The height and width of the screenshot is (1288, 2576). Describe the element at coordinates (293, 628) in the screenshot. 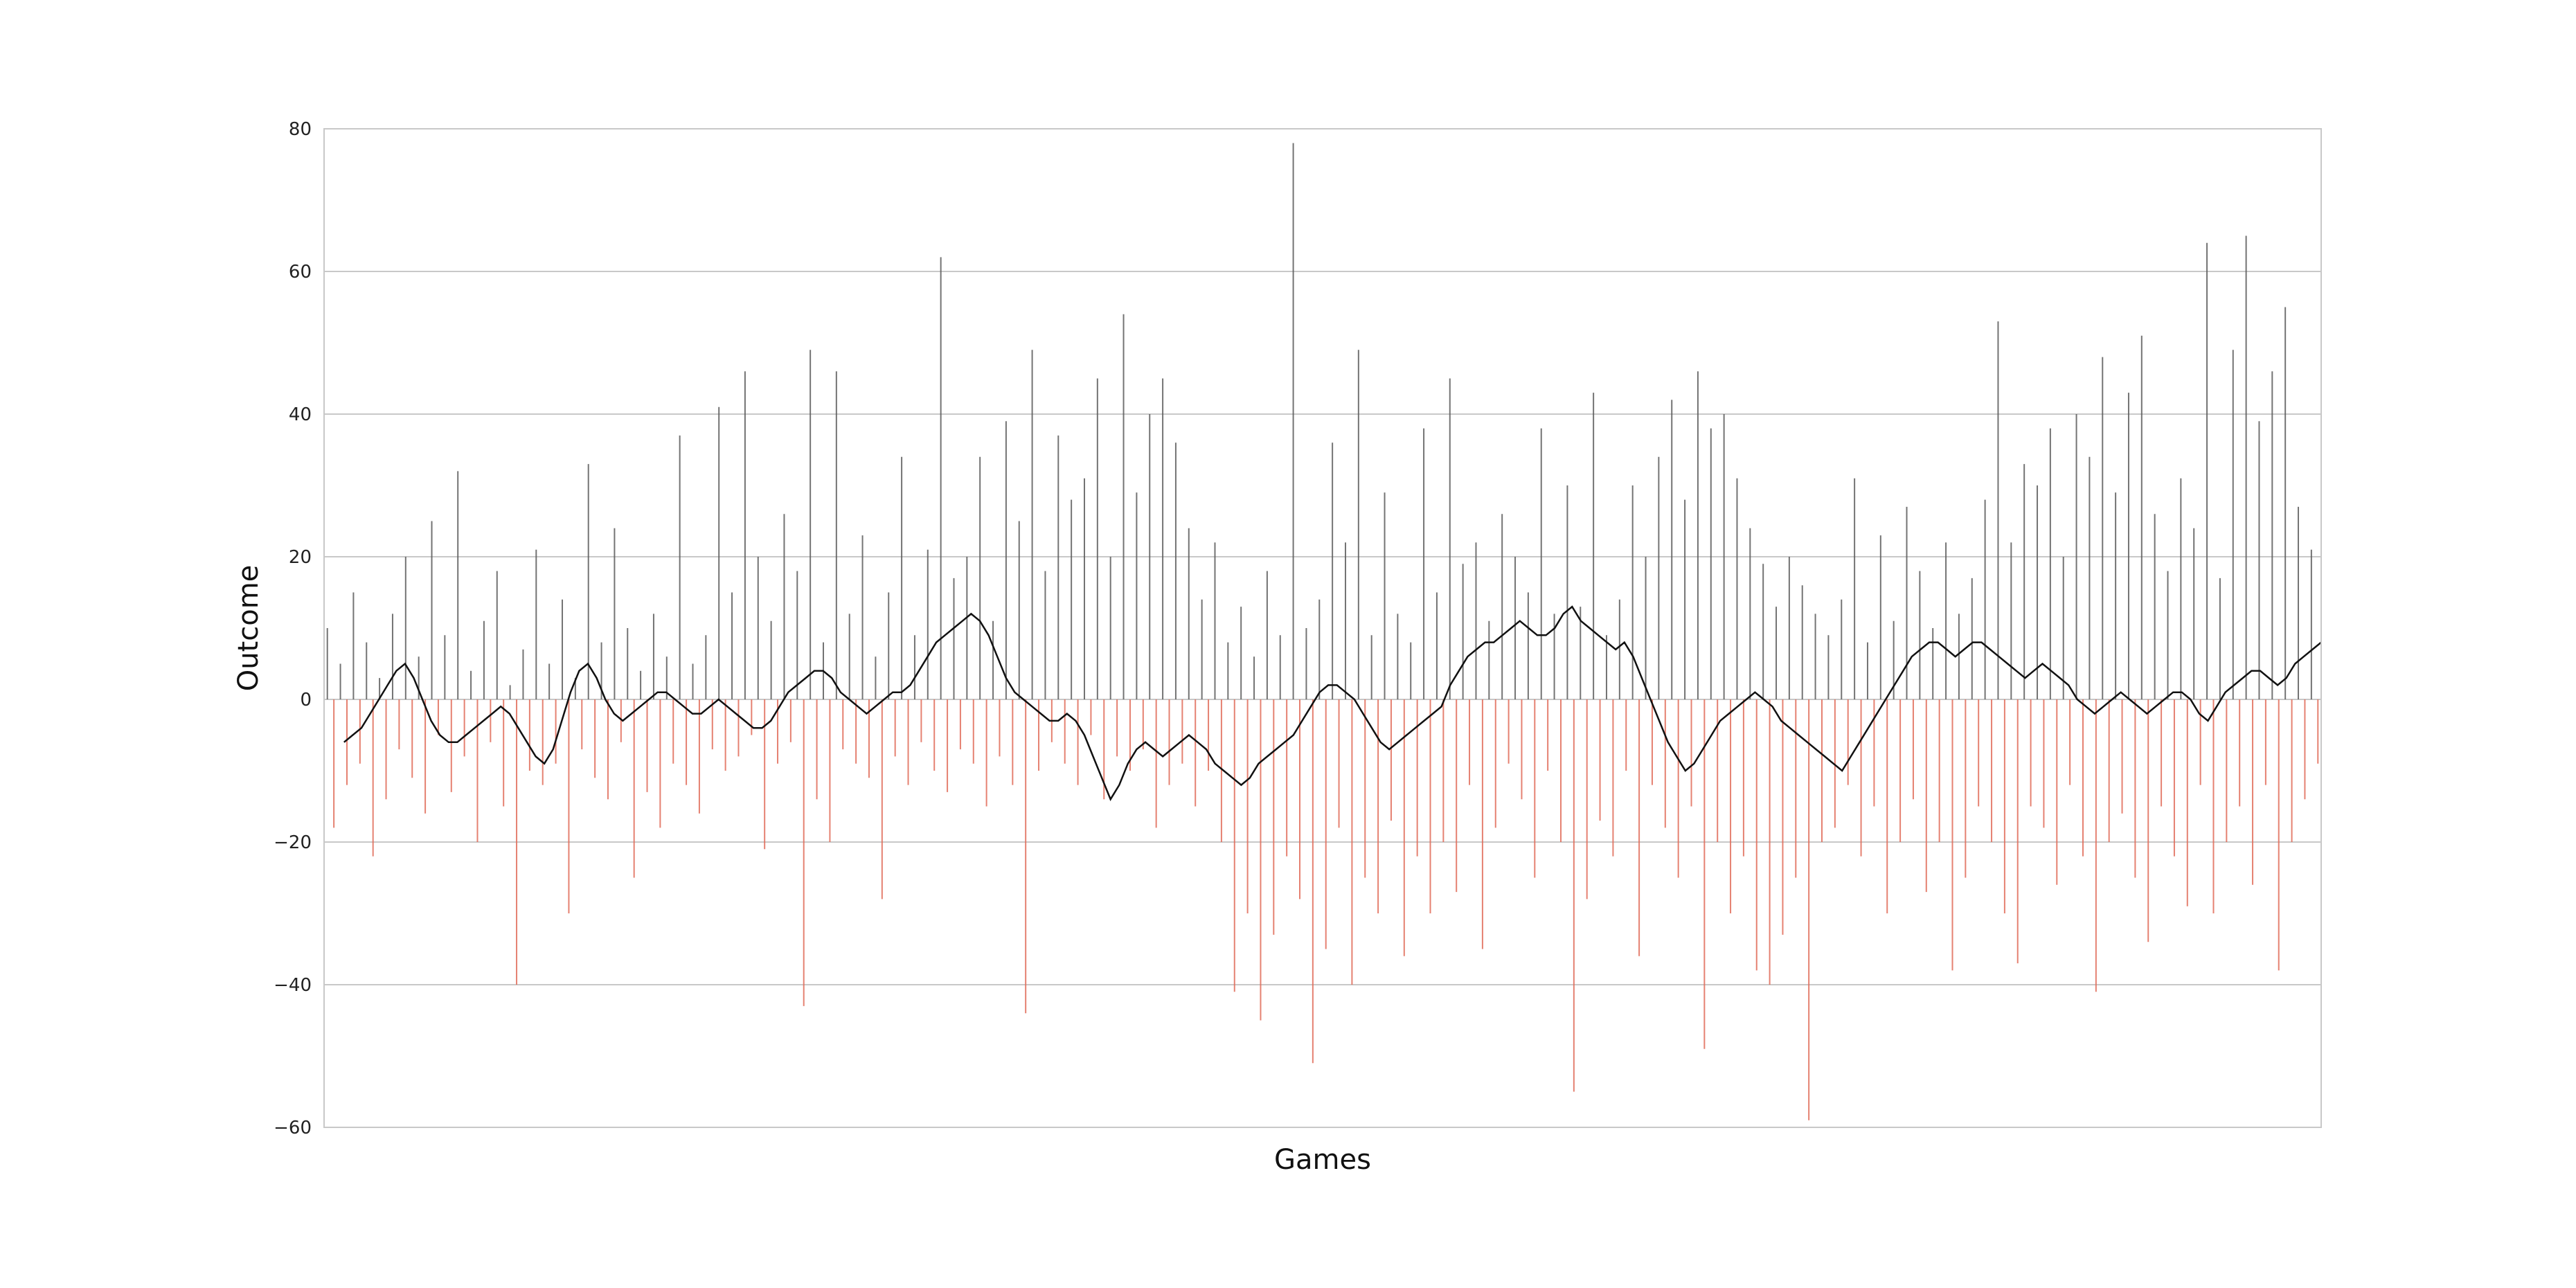

I see `y-tick-labels: 80 60 40 20 0 −20 −40 −60` at that location.